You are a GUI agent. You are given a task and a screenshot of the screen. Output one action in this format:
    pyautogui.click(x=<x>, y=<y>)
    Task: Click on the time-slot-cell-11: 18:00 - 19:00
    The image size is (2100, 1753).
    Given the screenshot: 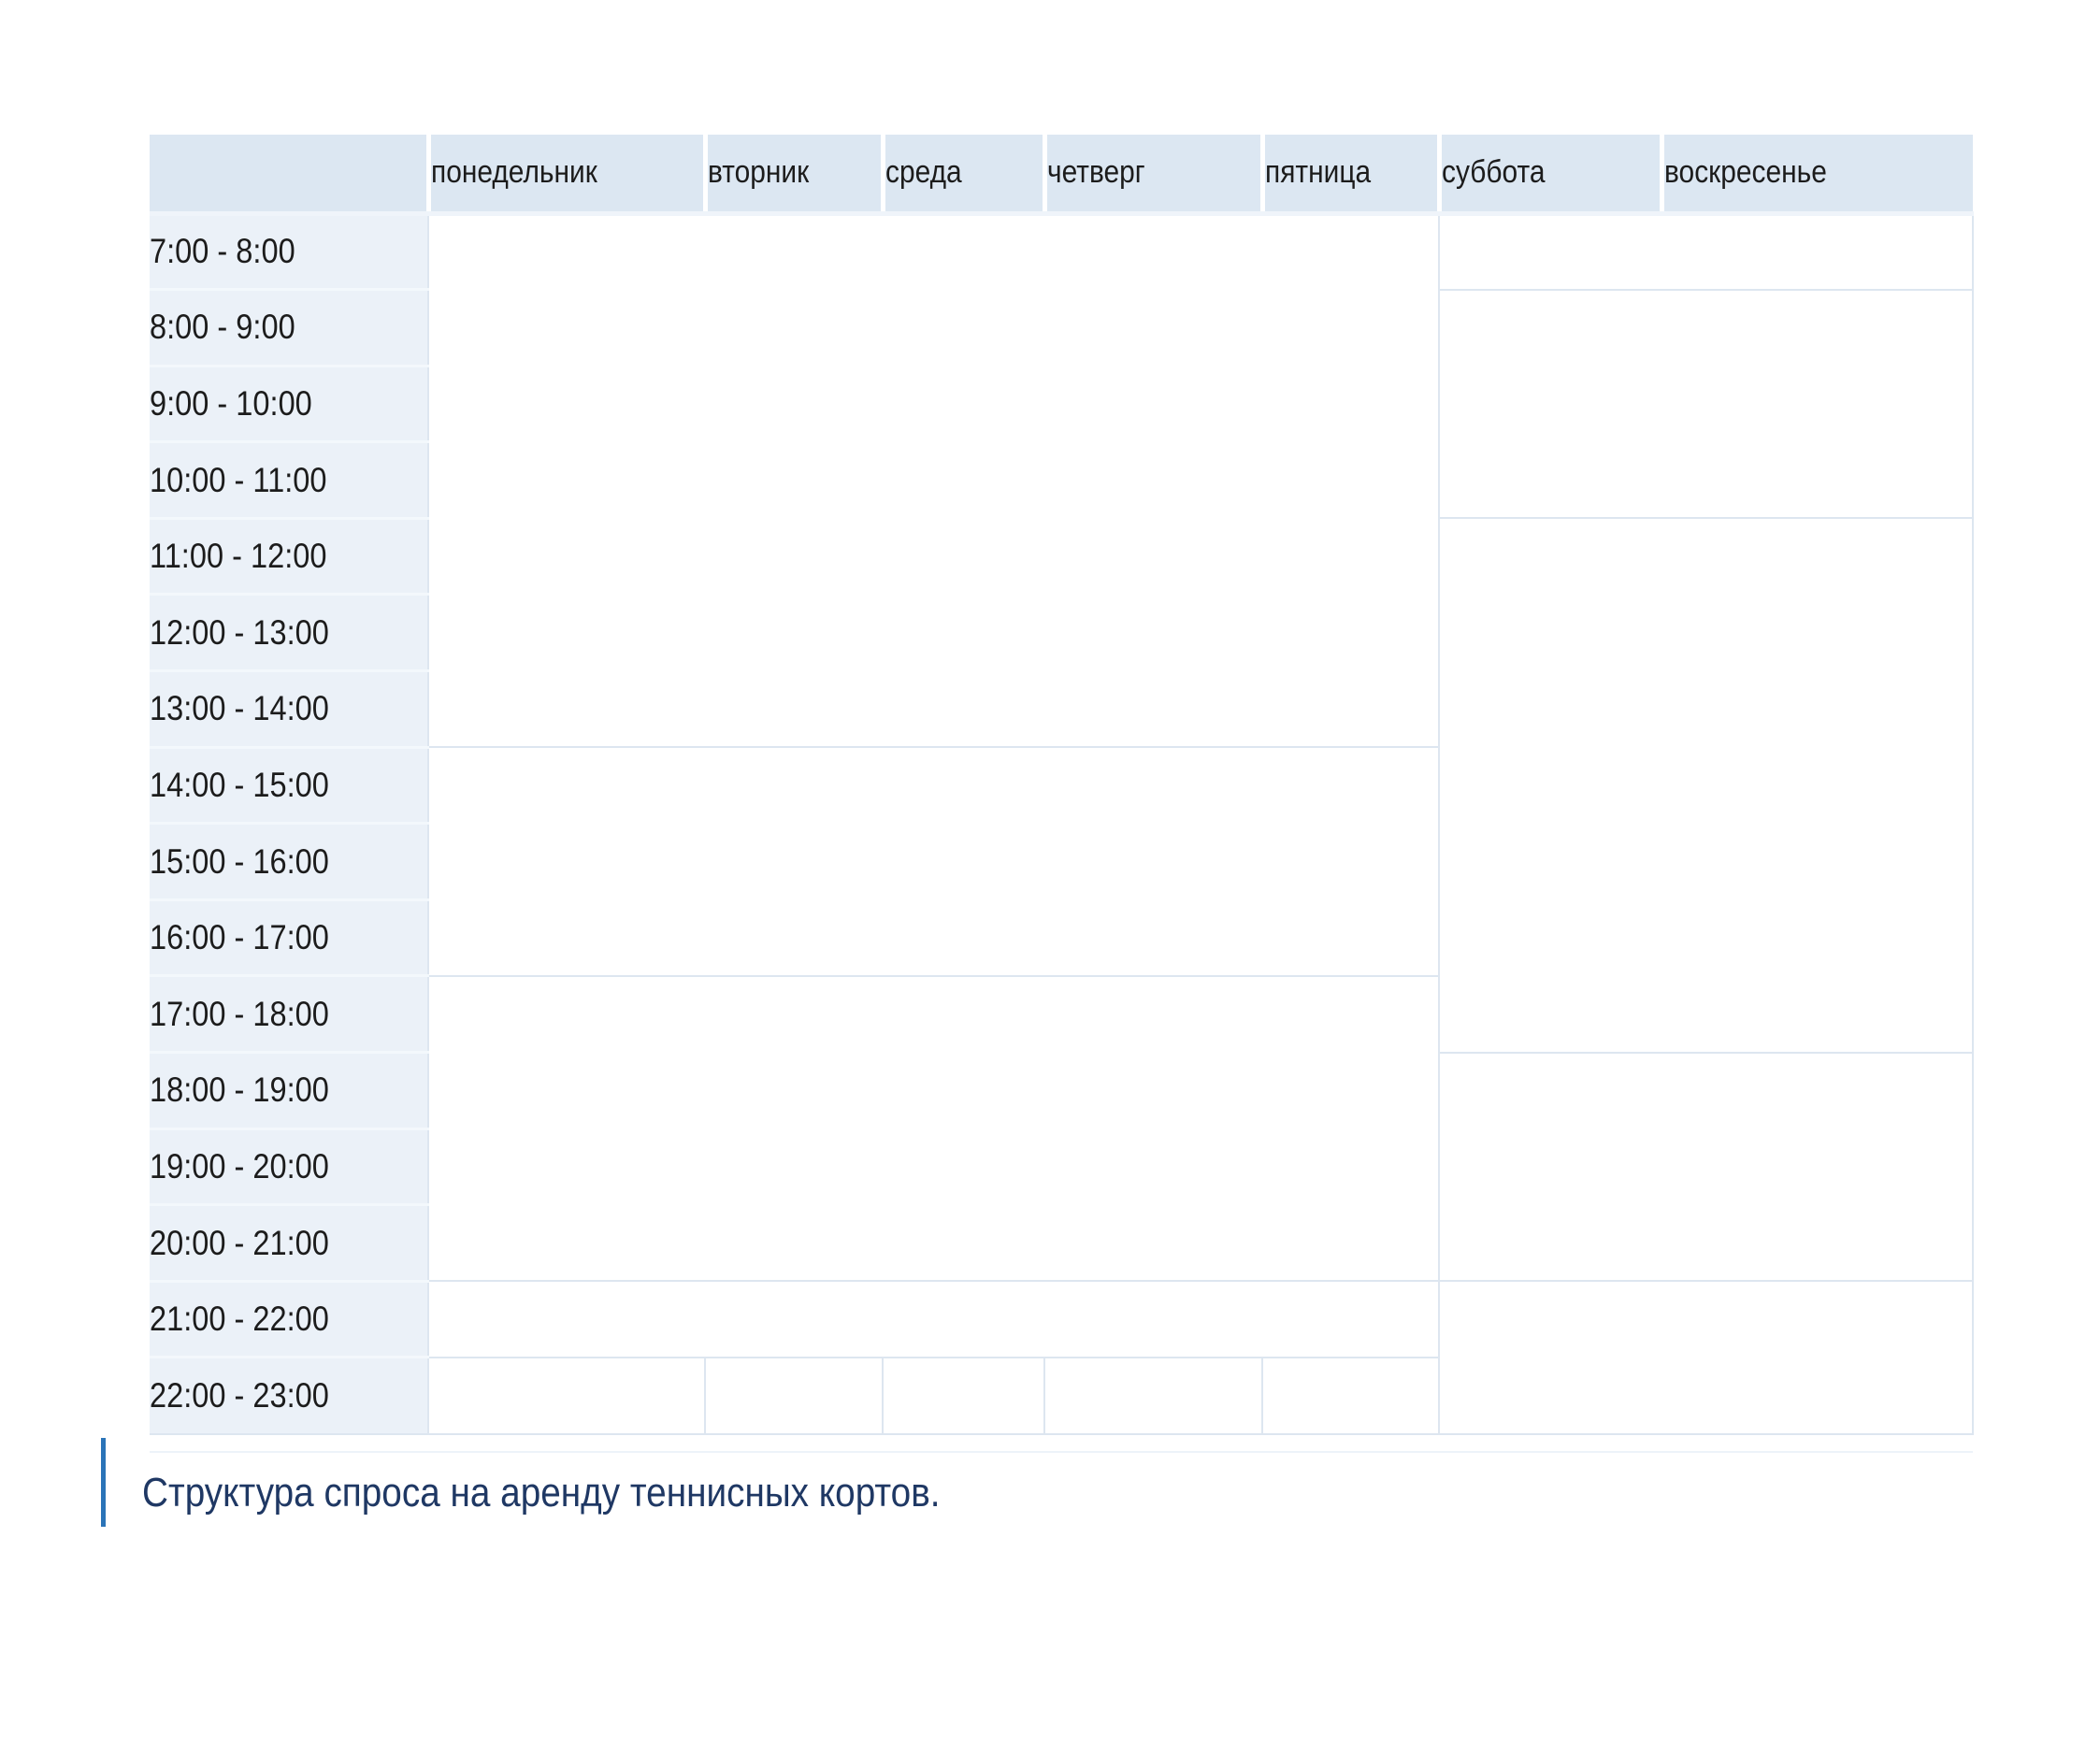 What is the action you would take?
    pyautogui.click(x=289, y=1090)
    